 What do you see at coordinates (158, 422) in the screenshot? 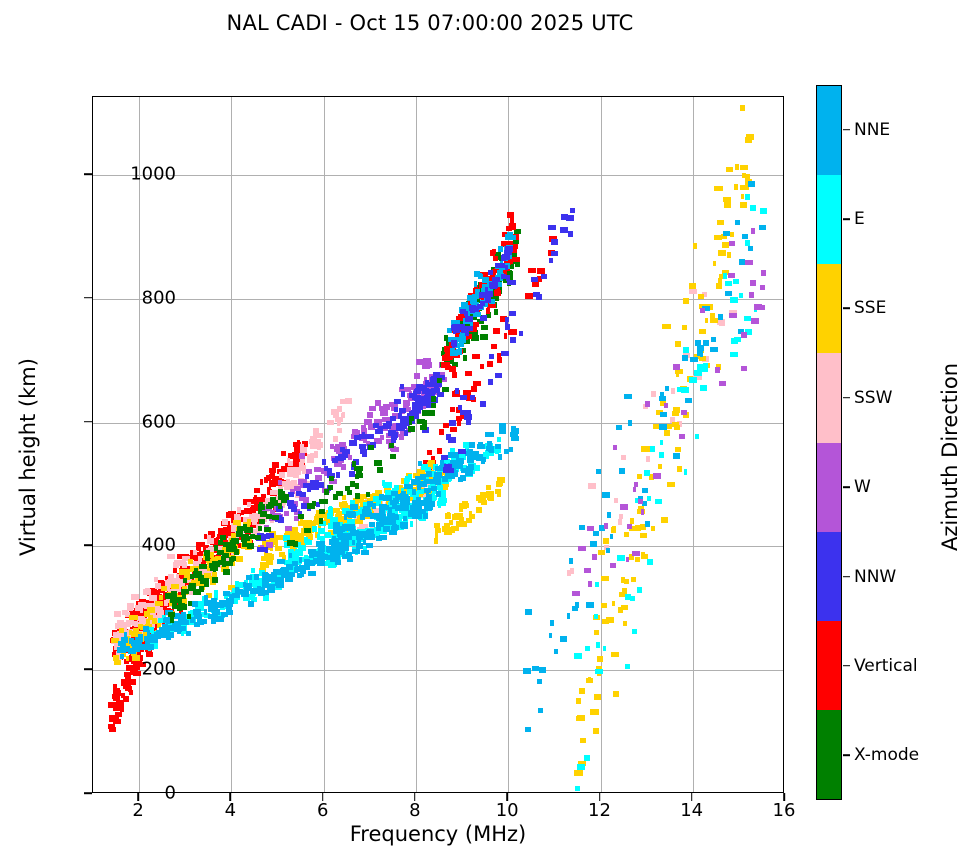
I see `y-tick-label: 600` at bounding box center [158, 422].